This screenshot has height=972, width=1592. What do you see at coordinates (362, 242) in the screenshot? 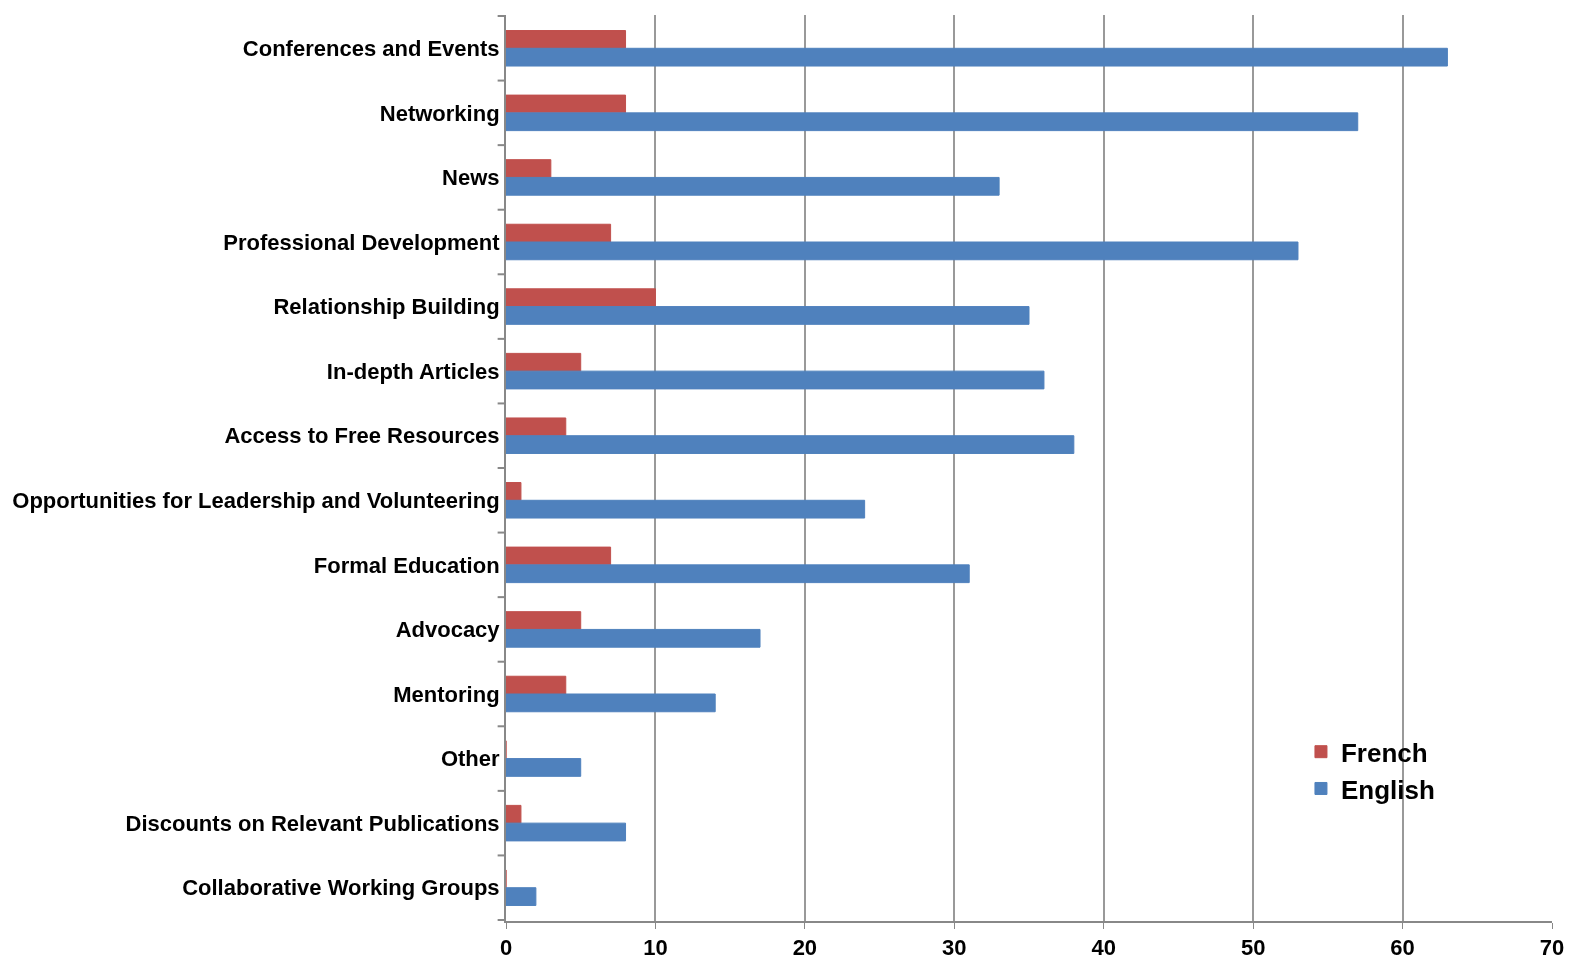
I see `y-tick-label: Professional Development` at bounding box center [362, 242].